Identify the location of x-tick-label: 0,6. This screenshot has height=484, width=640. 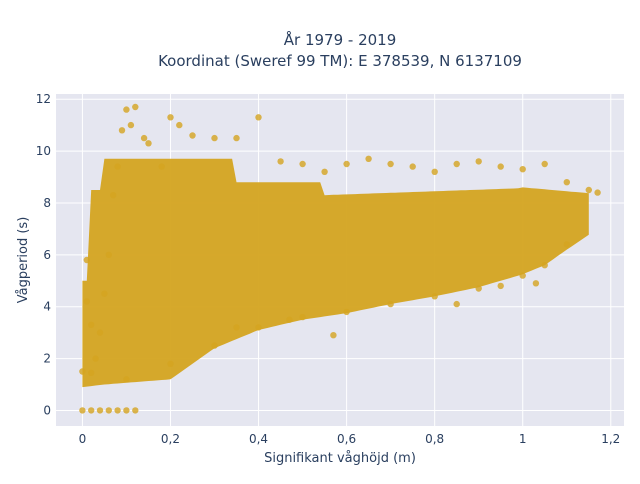
(346, 439).